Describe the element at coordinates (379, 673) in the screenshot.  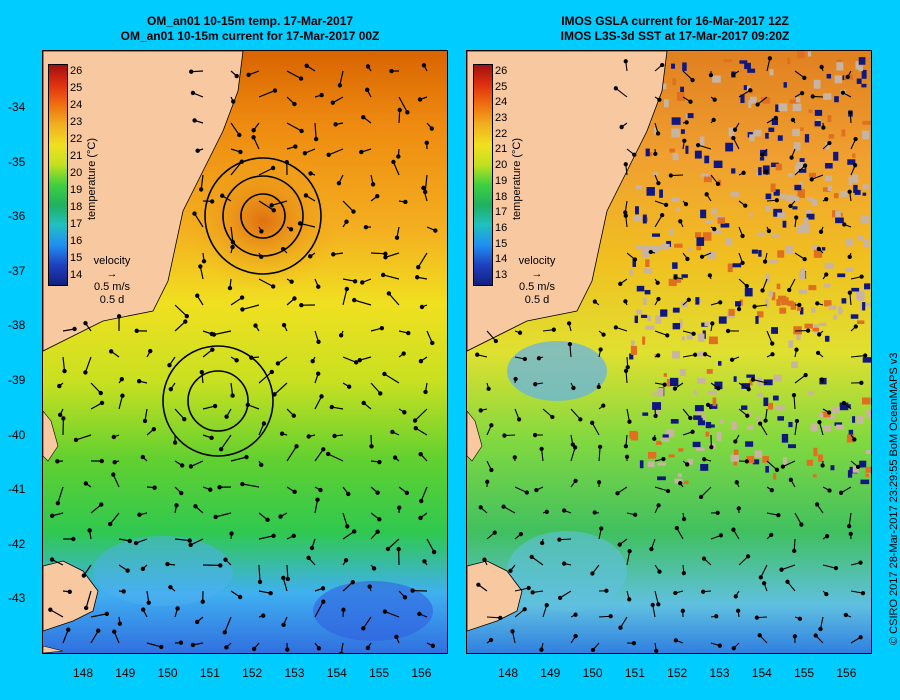
I see `lon-label: 155` at that location.